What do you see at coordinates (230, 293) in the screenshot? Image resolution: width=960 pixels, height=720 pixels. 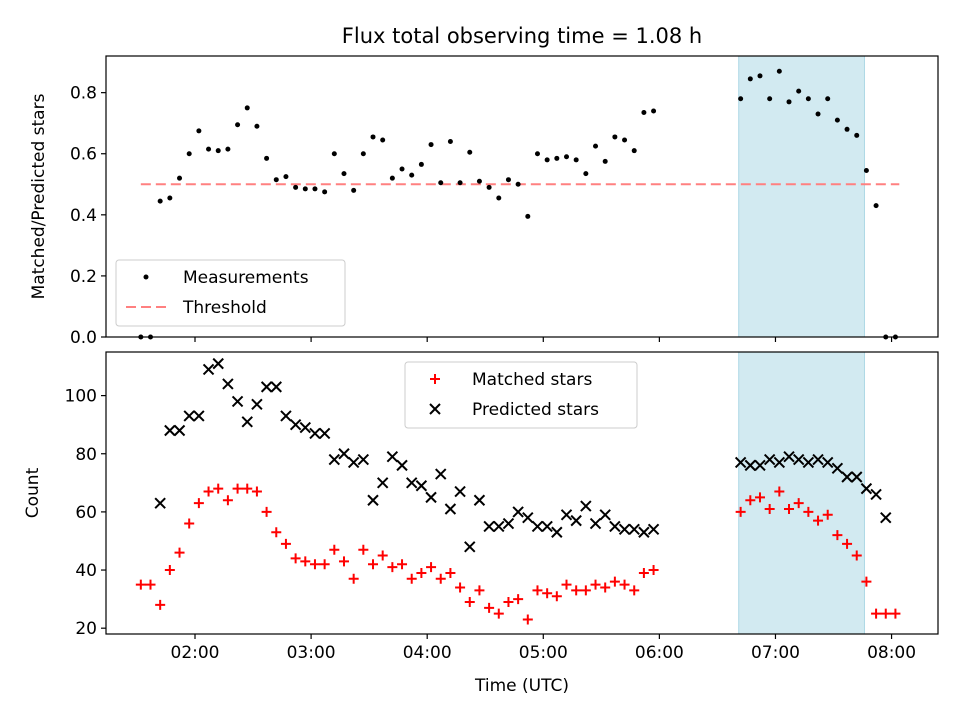 I see `legend-box` at bounding box center [230, 293].